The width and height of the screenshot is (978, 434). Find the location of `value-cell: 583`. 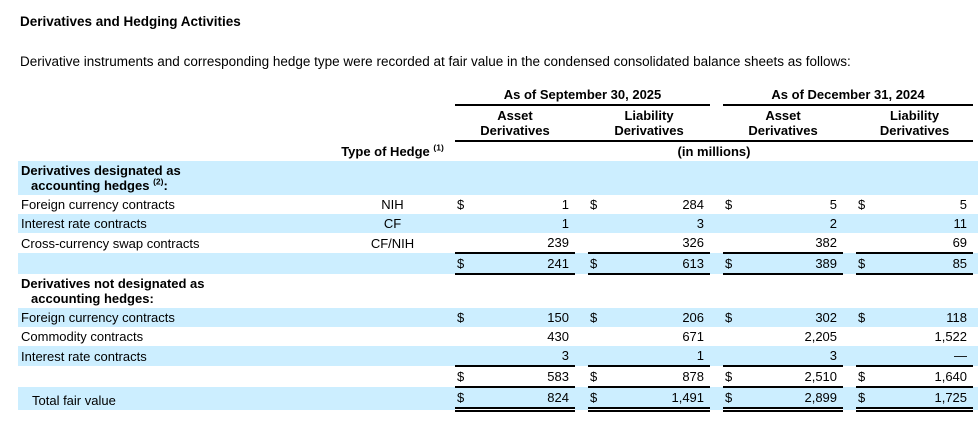

value-cell: 583 is located at coordinates (525, 376).